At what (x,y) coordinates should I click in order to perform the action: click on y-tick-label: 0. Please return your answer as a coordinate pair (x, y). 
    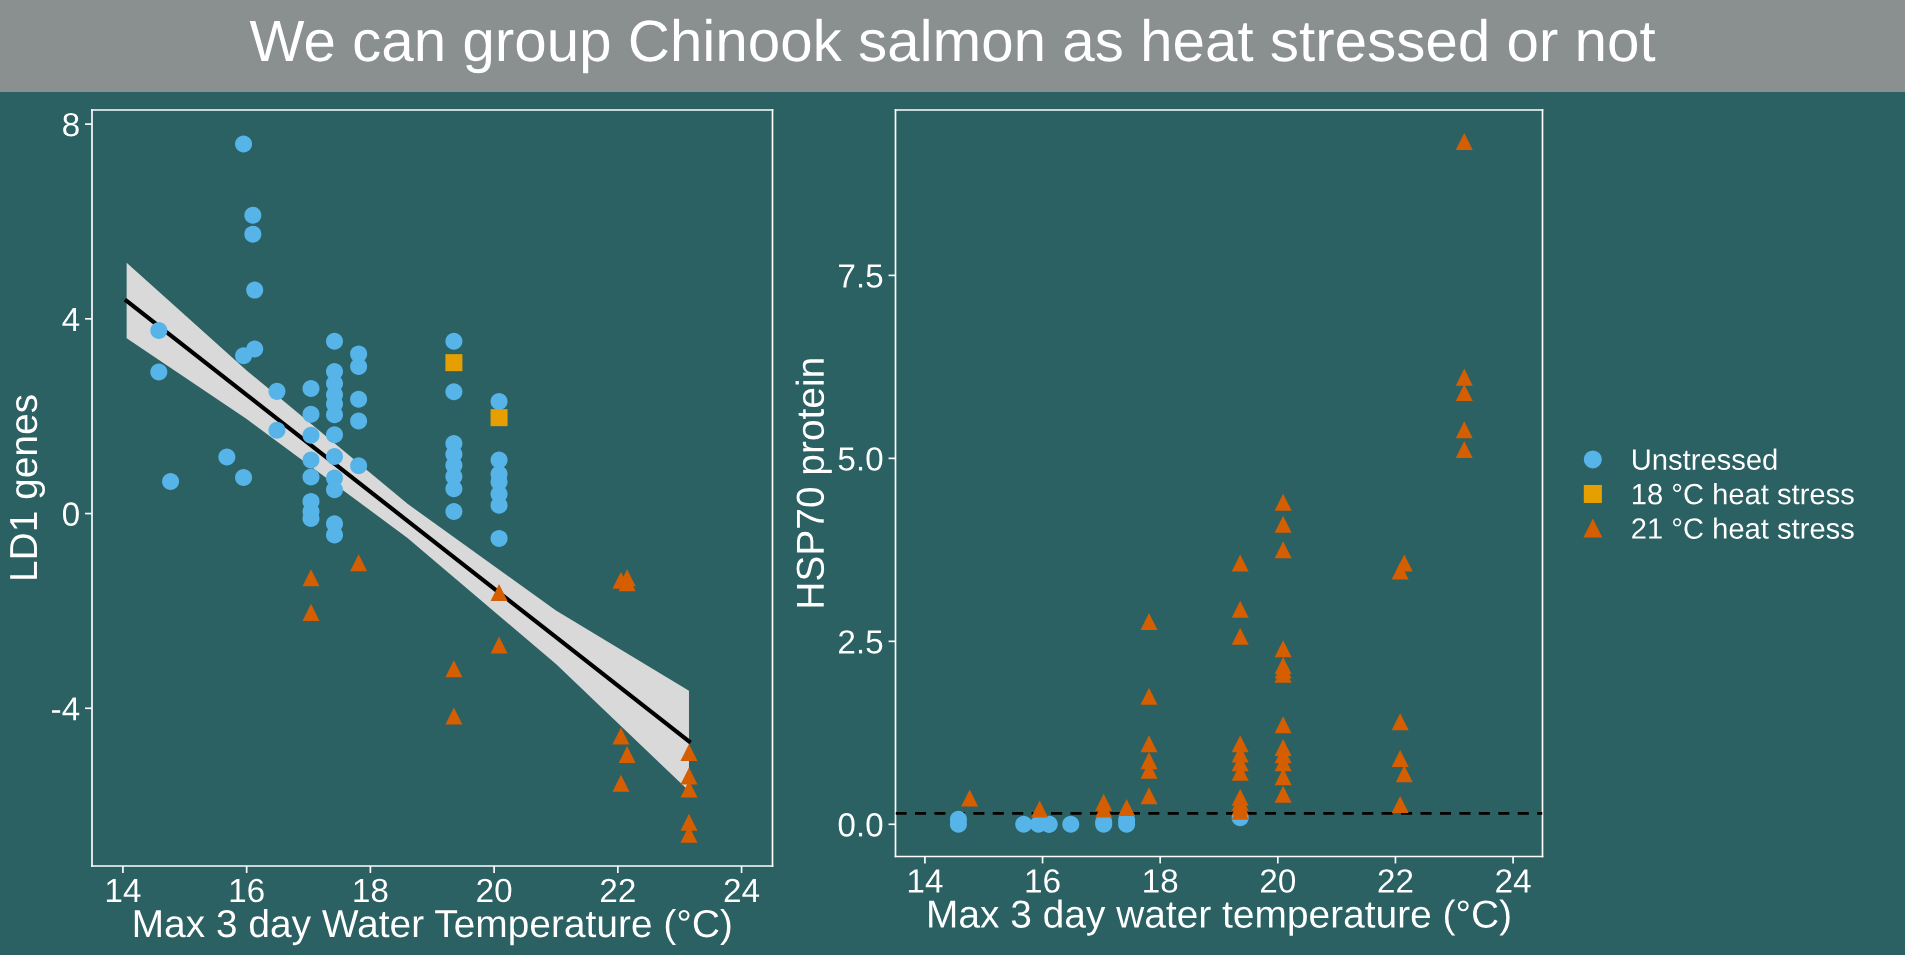
    Looking at the image, I should click on (70, 514).